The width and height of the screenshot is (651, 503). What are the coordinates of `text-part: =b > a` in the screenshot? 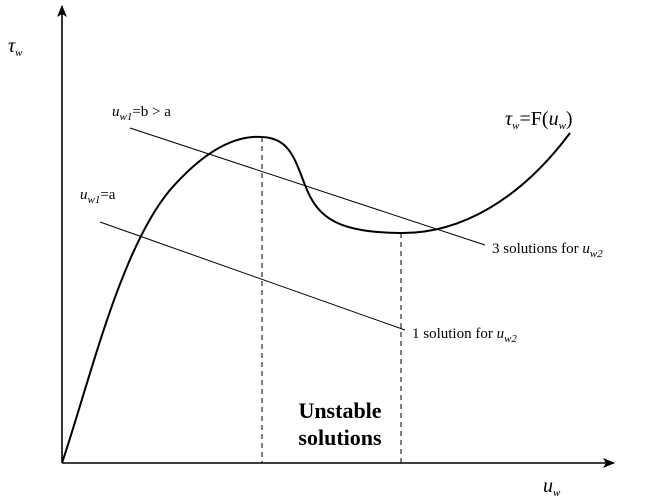 It's located at (151, 112).